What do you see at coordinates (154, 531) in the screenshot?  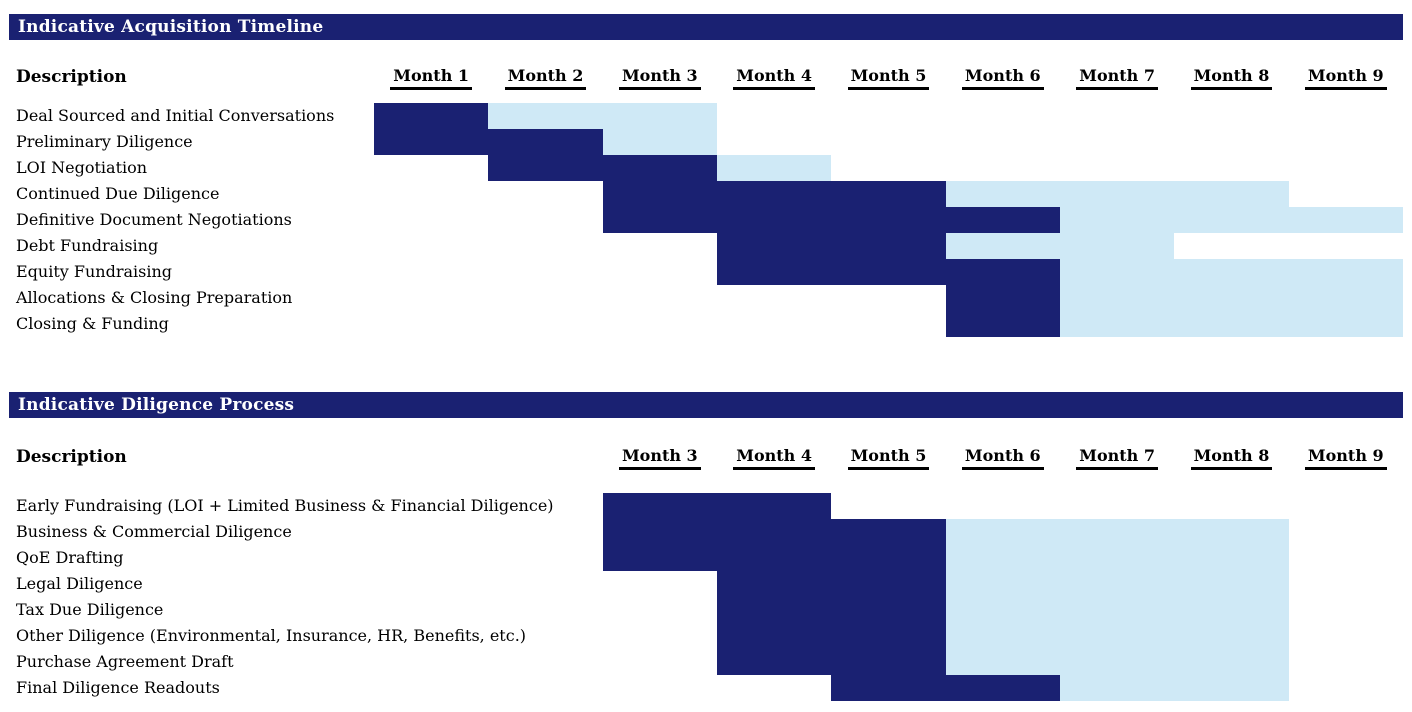 I see `task-label: Business & Commercial Diligence` at bounding box center [154, 531].